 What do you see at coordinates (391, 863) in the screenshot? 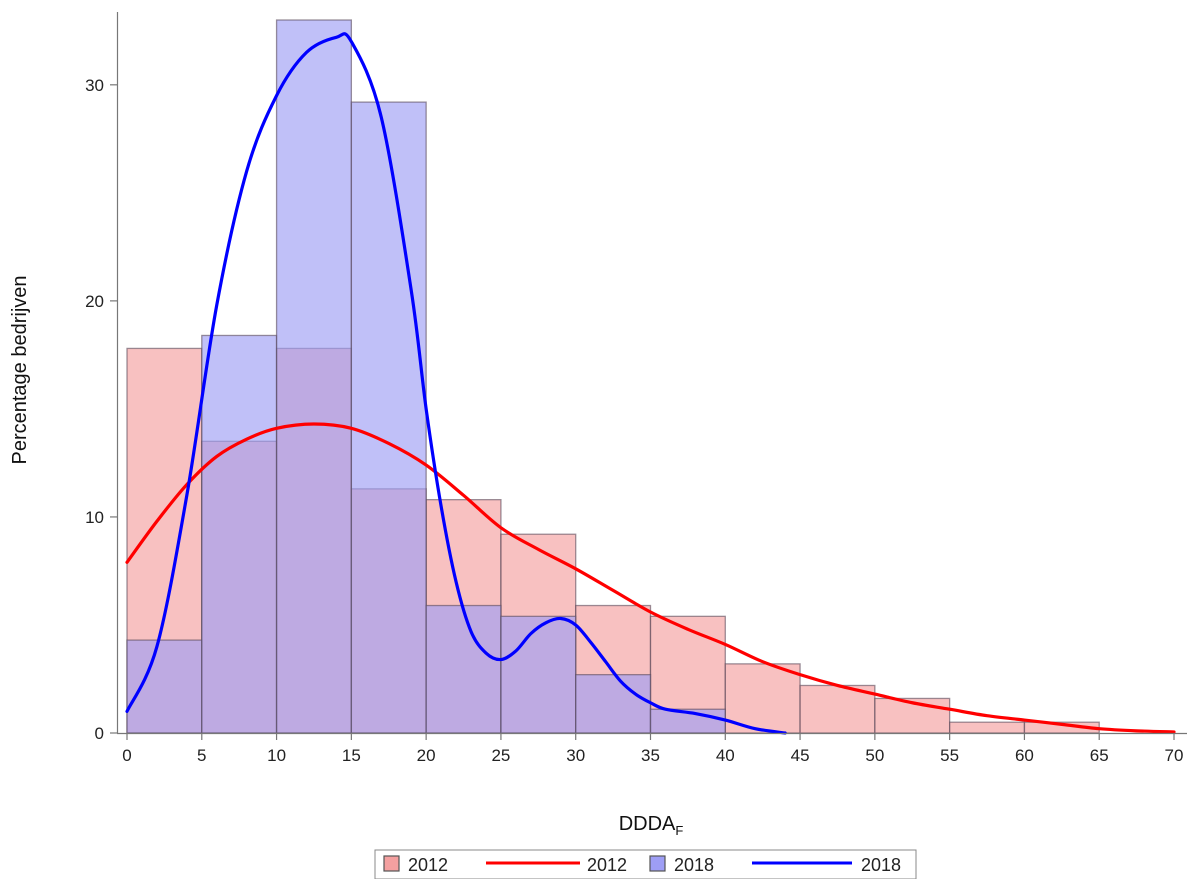
I see `legend-swatch-2012-histogram` at bounding box center [391, 863].